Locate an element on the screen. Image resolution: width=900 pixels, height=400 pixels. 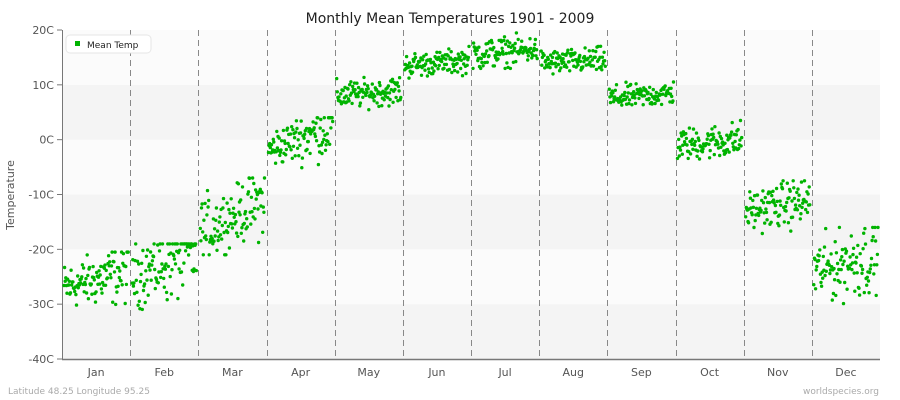
chart-title: Monthly Mean Temperatures 1901 - 2009 is located at coordinates (450, 19).